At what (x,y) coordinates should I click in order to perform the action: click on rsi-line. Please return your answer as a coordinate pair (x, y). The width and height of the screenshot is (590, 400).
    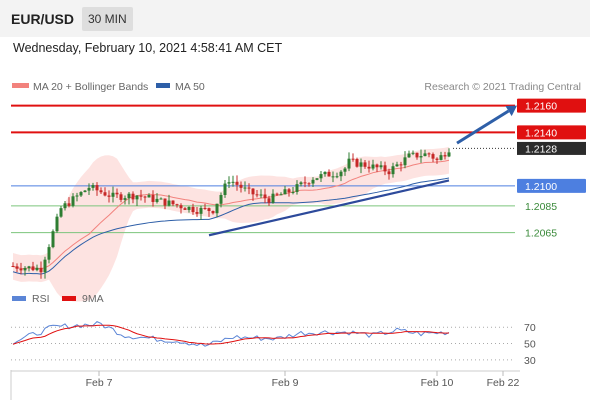
    Looking at the image, I should click on (231, 334).